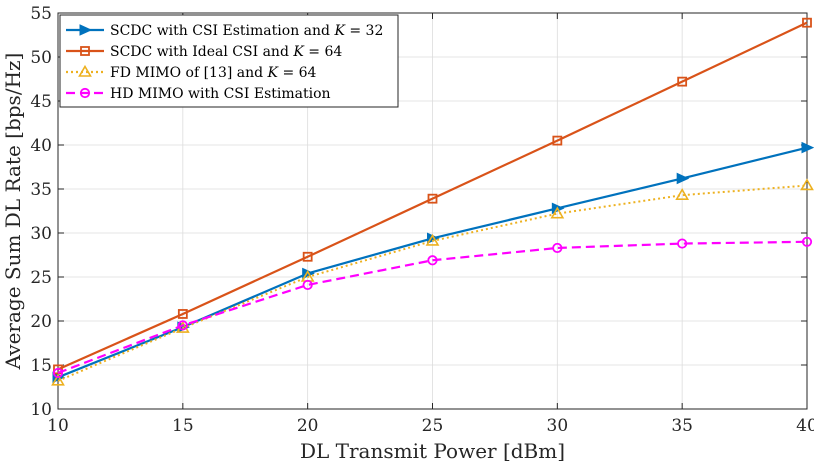 The height and width of the screenshot is (465, 814). I want to click on legend-entry-1: SCDC with CSI Estimation and K = 32, so click(224, 31).